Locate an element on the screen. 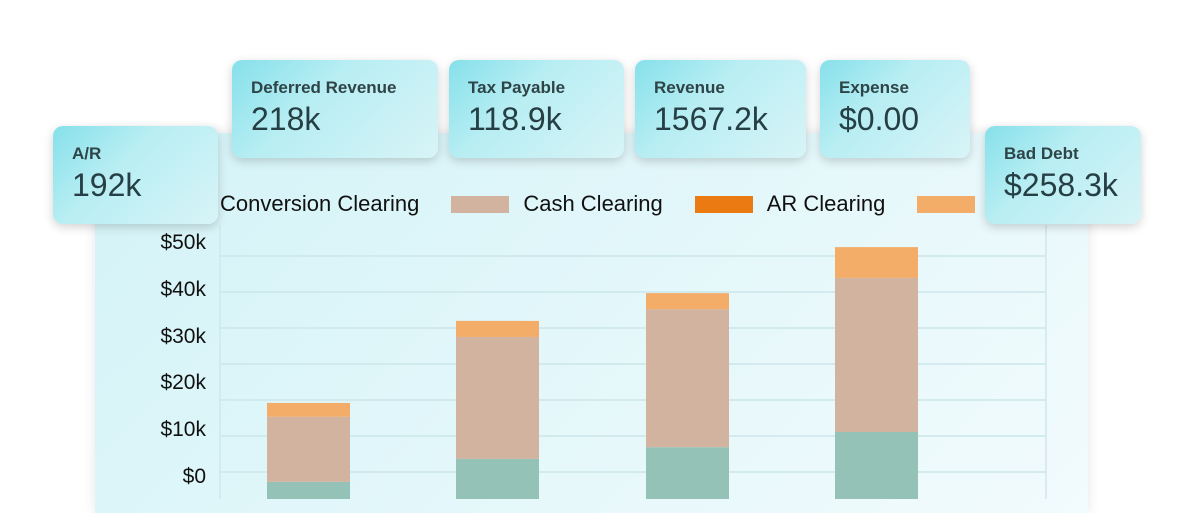  metric-card-revenue: Revenue 1567.2k is located at coordinates (720, 109).